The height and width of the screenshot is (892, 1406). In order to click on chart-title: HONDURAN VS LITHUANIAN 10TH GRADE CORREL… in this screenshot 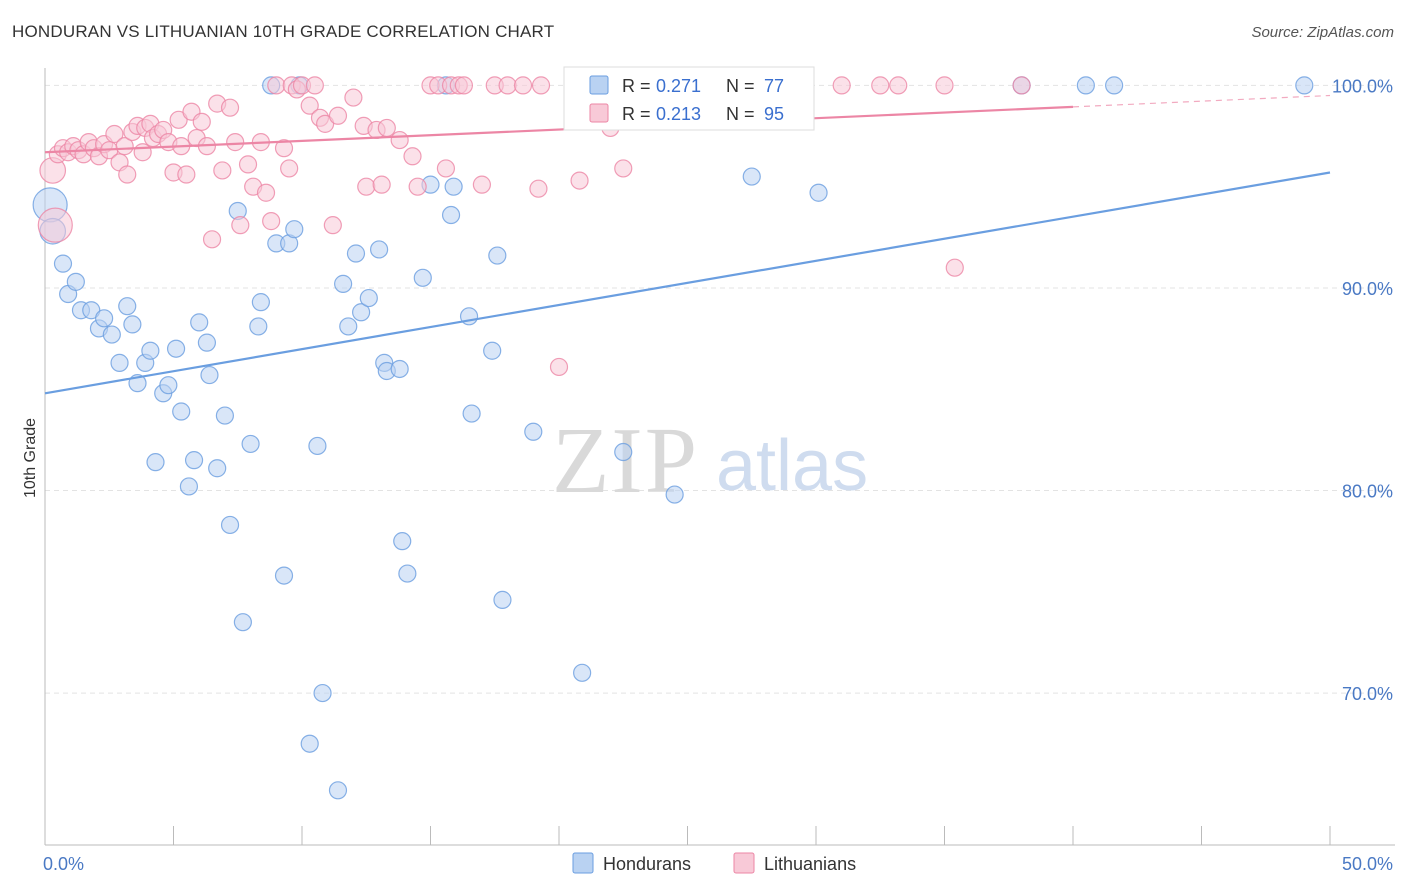, I will do `click(283, 31)`.